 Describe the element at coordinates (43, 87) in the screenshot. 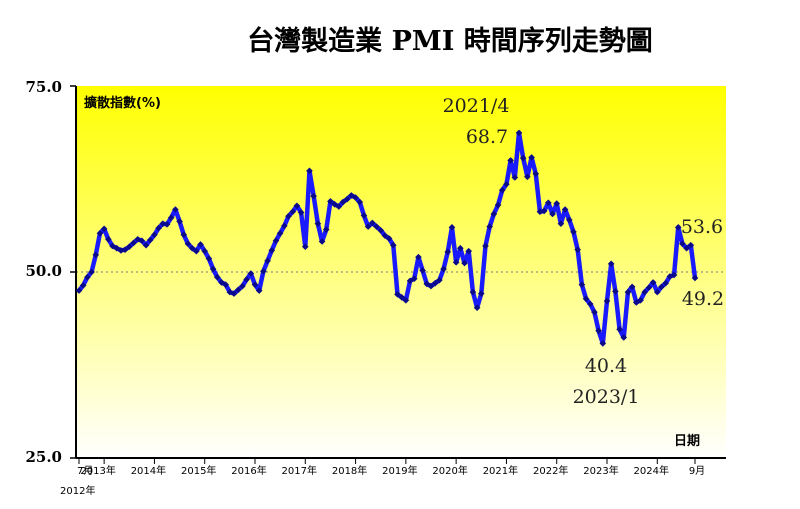

I see `y-tick-label: 75.0` at that location.